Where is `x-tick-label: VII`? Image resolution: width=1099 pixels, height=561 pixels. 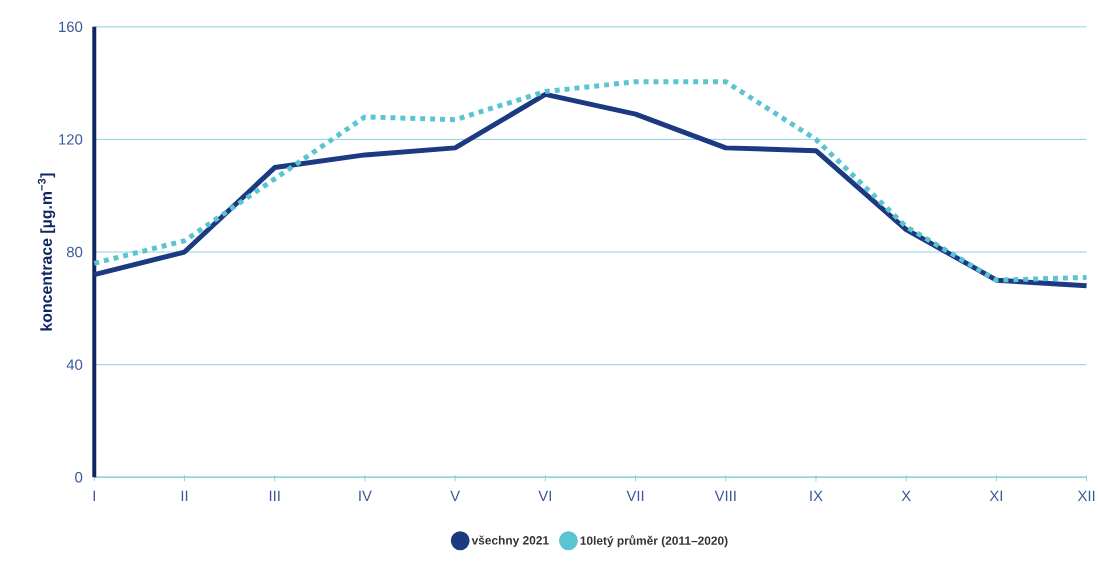
x-tick-label: VII is located at coordinates (635, 496).